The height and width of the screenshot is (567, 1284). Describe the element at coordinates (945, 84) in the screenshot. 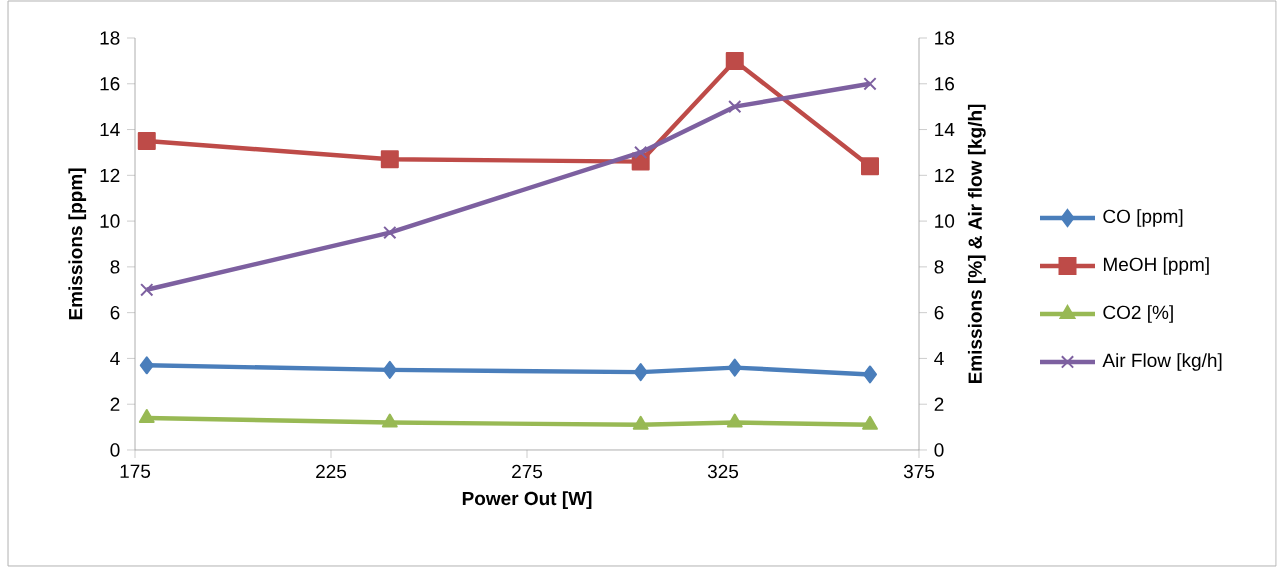

I see `y2-tick-label: 16` at that location.